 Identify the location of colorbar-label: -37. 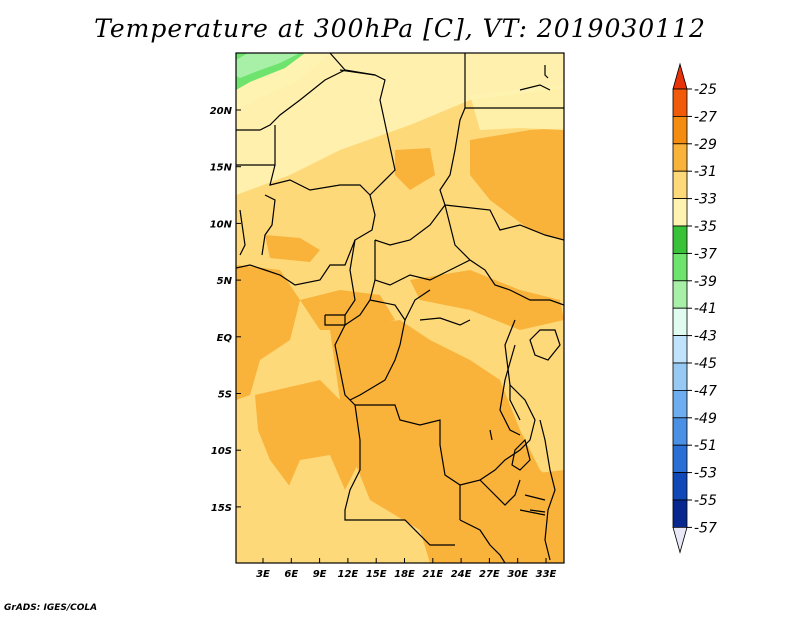
(705, 254).